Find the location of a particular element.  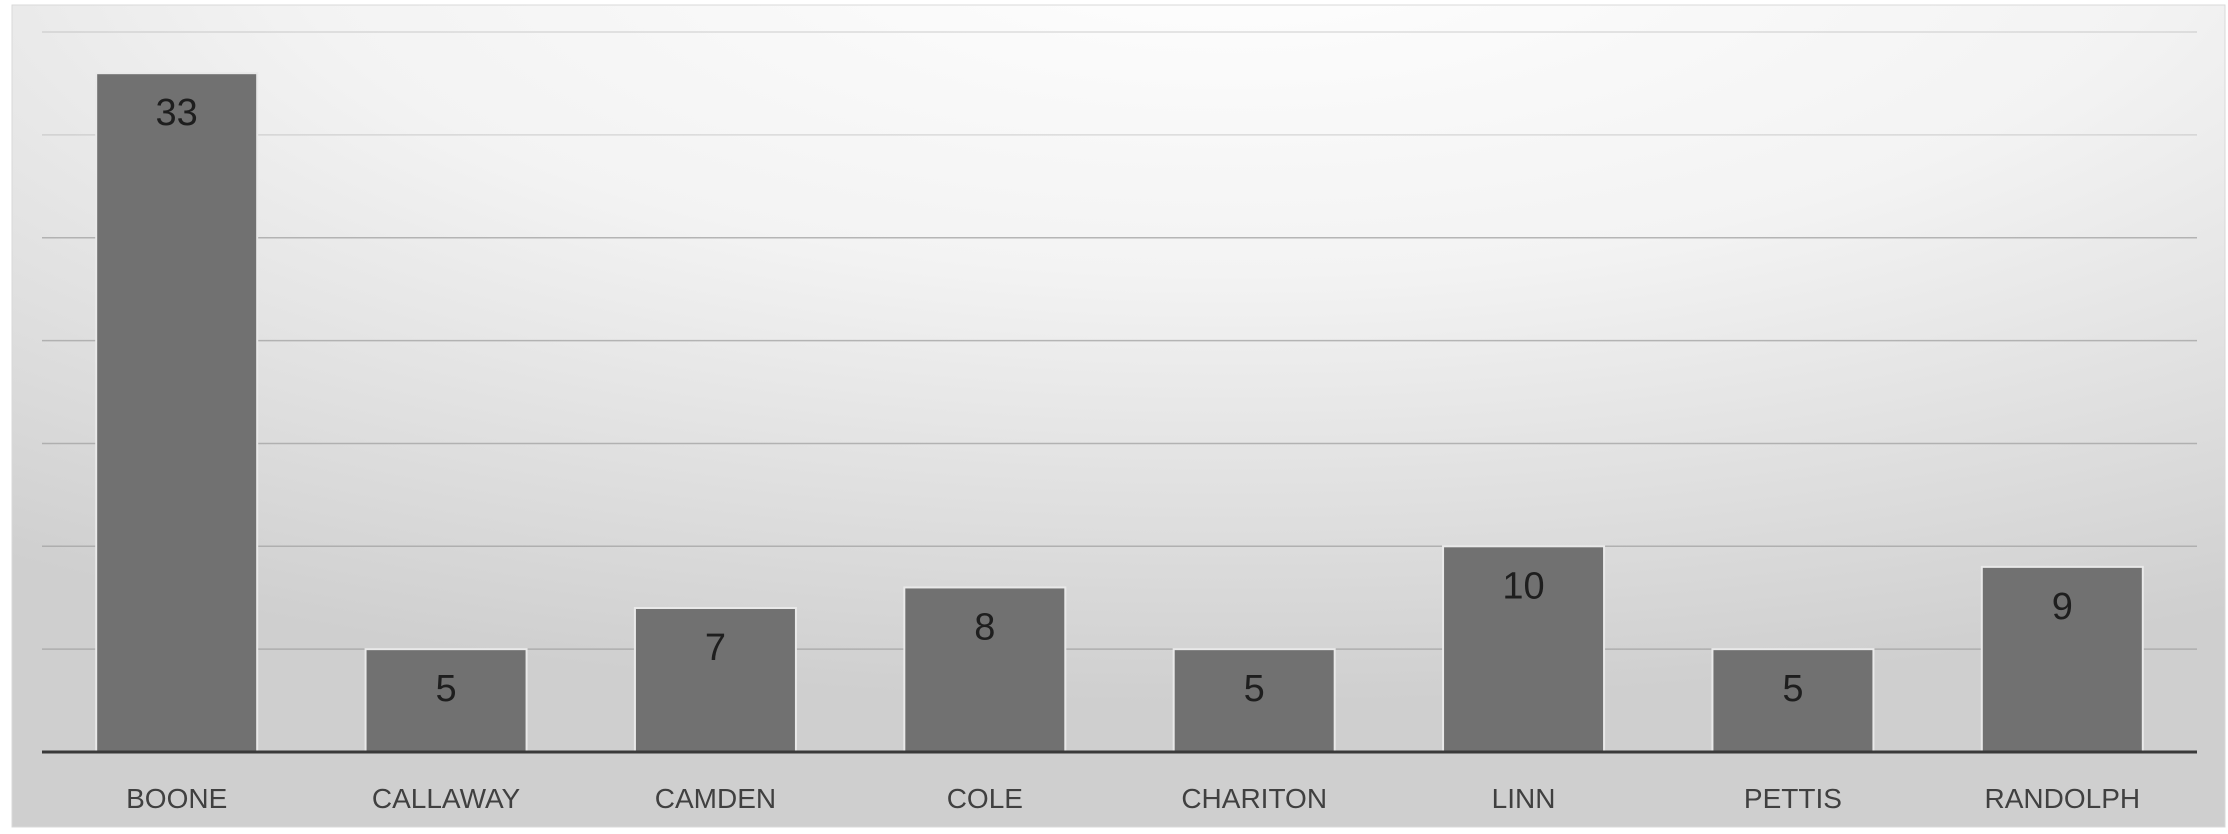

category-label-randolph: RANDOLPH is located at coordinates (2063, 798).